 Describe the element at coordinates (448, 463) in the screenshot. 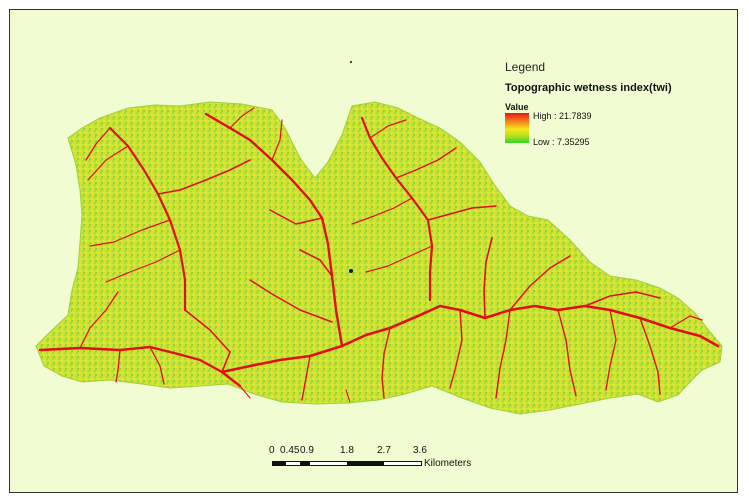

I see `scale-bar-units: Kilometers` at that location.